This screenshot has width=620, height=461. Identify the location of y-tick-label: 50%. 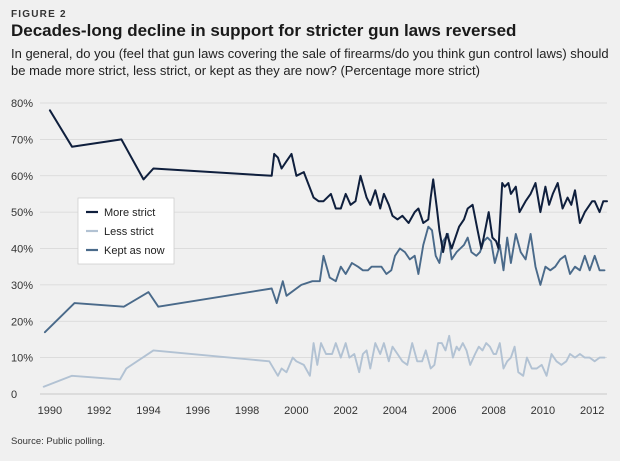
(22, 213).